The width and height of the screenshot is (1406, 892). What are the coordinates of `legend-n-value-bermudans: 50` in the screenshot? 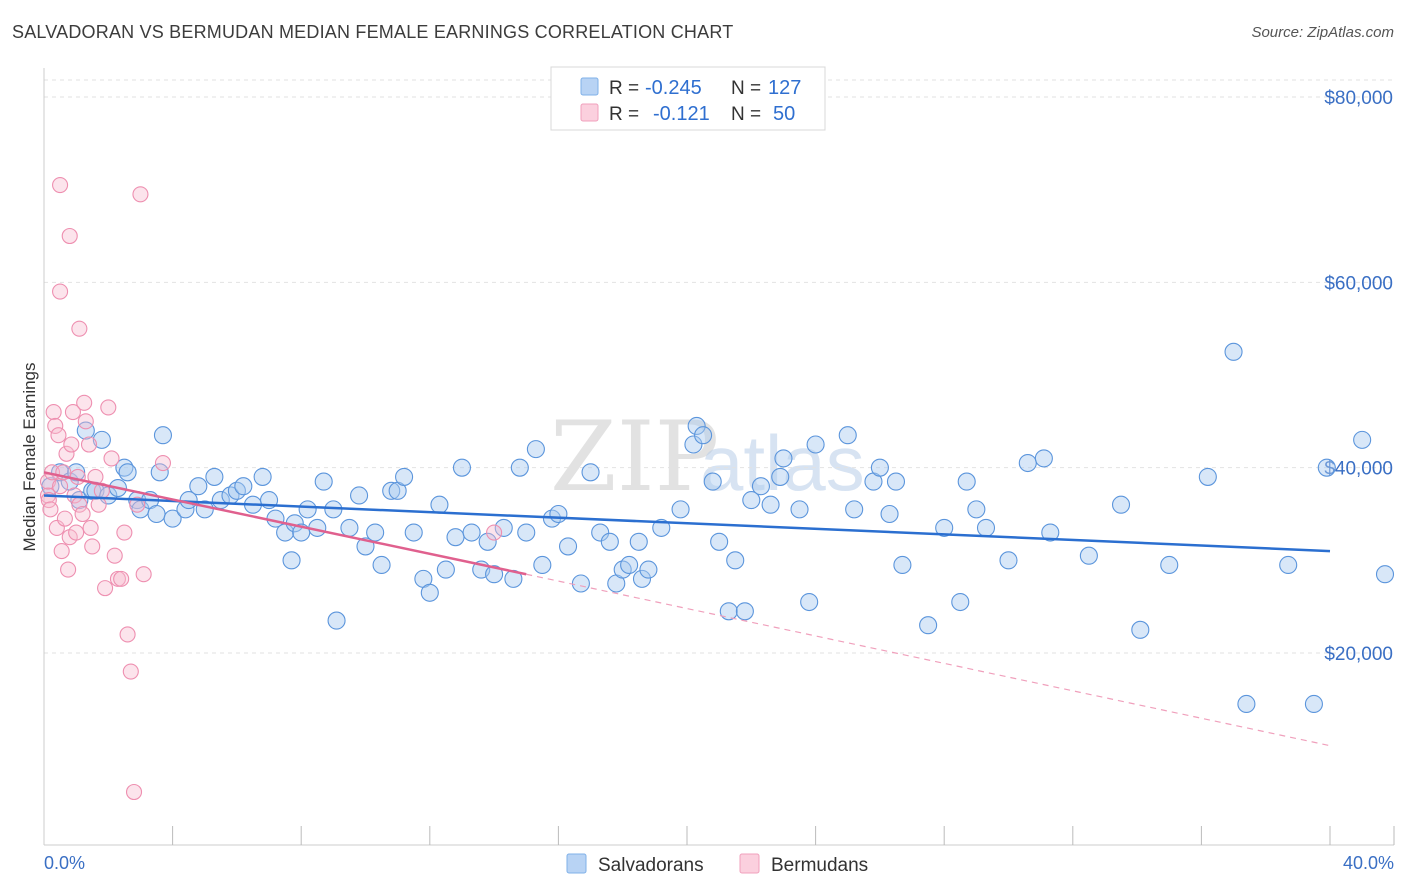 It's located at (784, 114).